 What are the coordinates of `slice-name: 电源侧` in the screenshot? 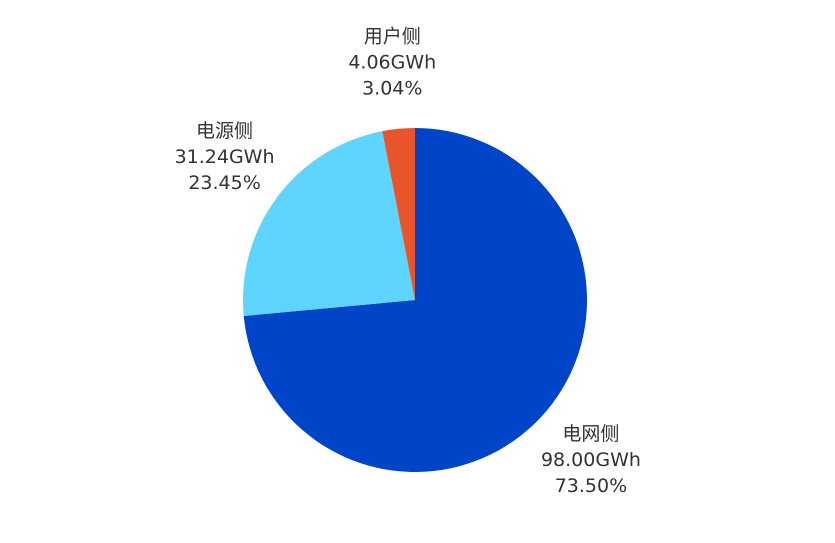 It's located at (224, 131).